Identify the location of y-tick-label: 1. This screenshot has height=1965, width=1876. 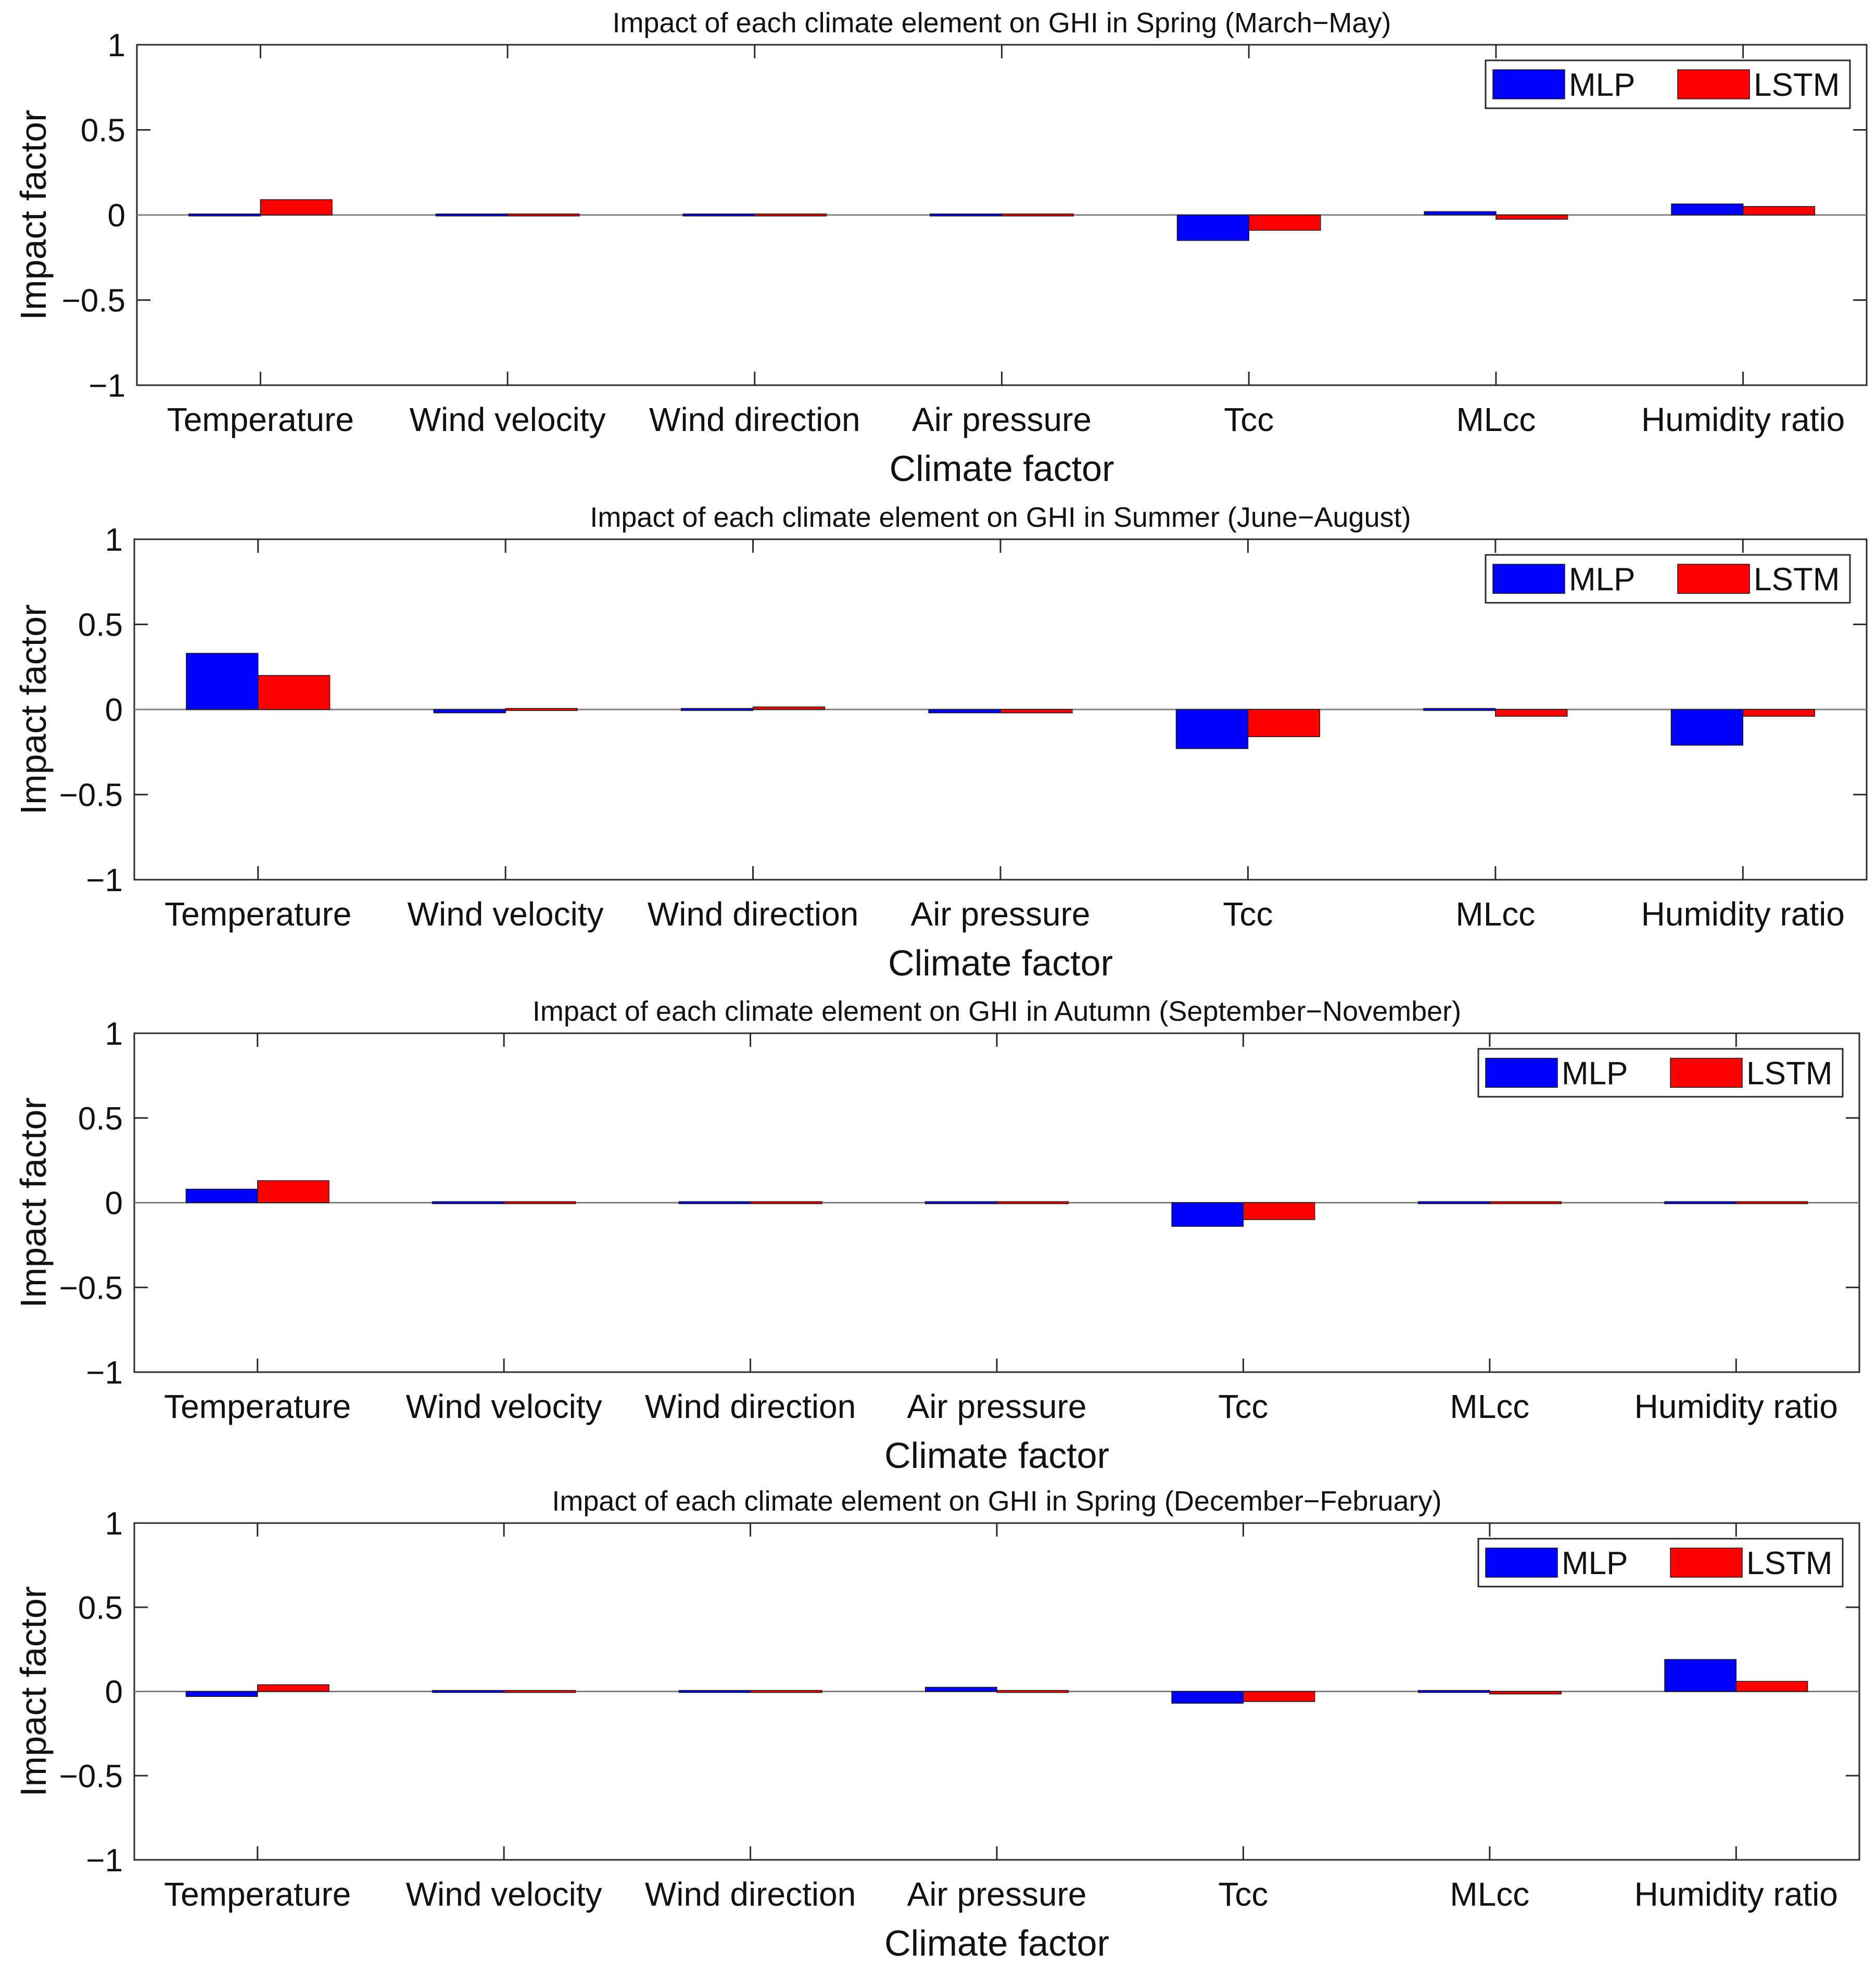
(114, 1034).